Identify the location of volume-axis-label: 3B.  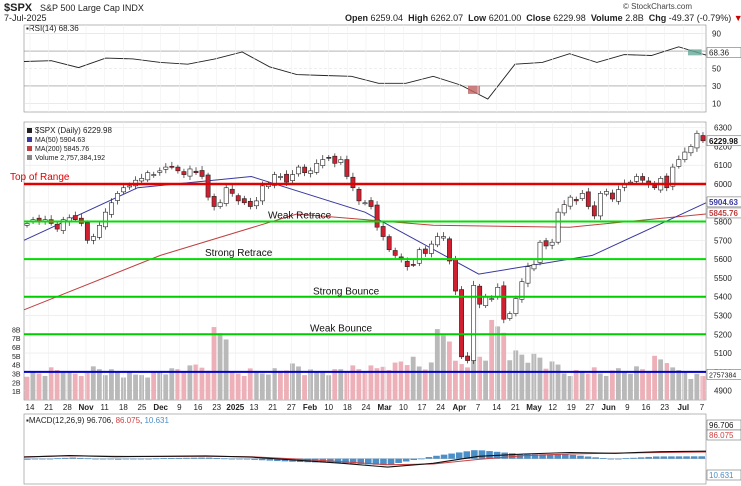
(16, 375).